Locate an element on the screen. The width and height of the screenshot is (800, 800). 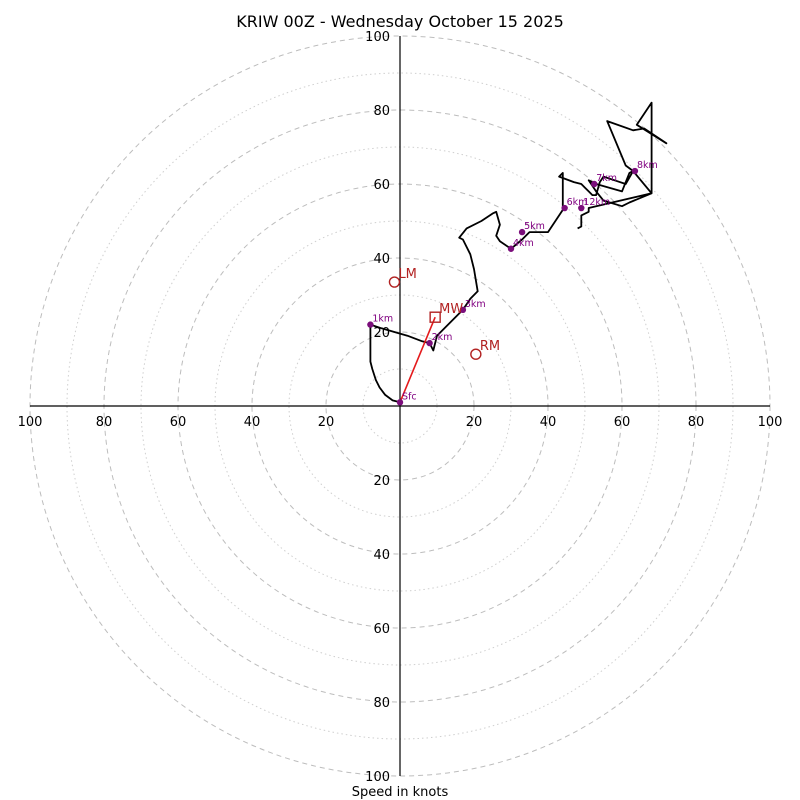
height-markers: Sfc 1km 2km 3km 4km 5km 6km 7km 8km 12km is located at coordinates (512, 283).